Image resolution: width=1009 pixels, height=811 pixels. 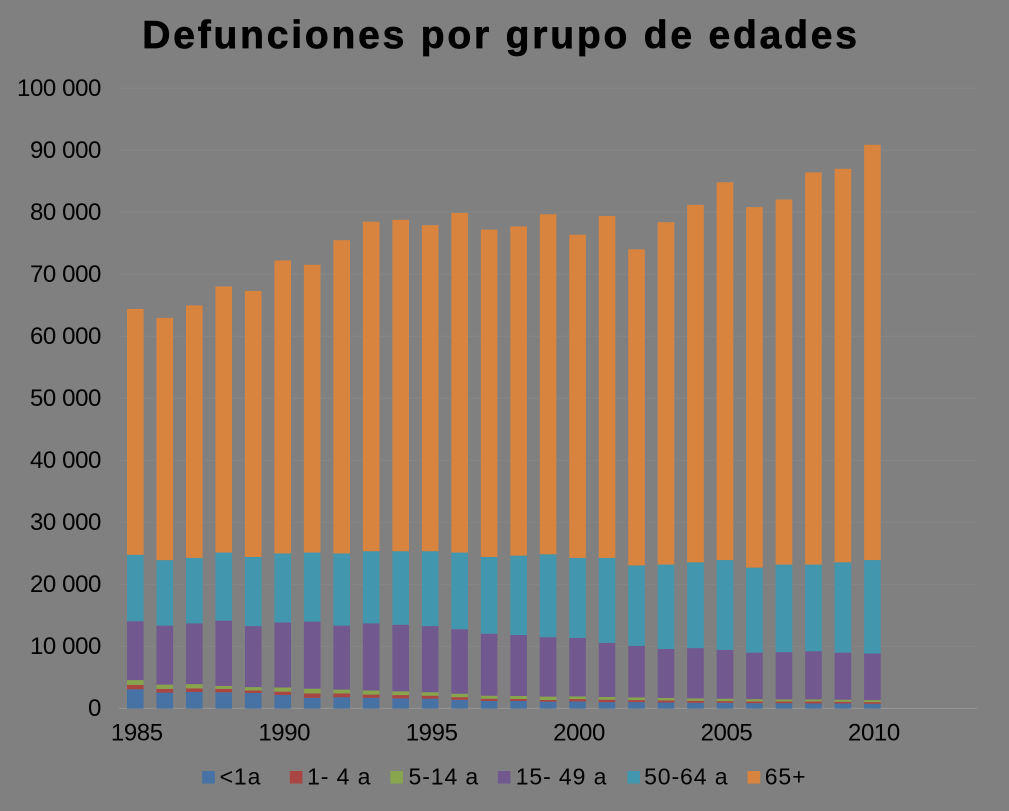 What do you see at coordinates (65, 584) in the screenshot?
I see `svg-text: 20 000` at bounding box center [65, 584].